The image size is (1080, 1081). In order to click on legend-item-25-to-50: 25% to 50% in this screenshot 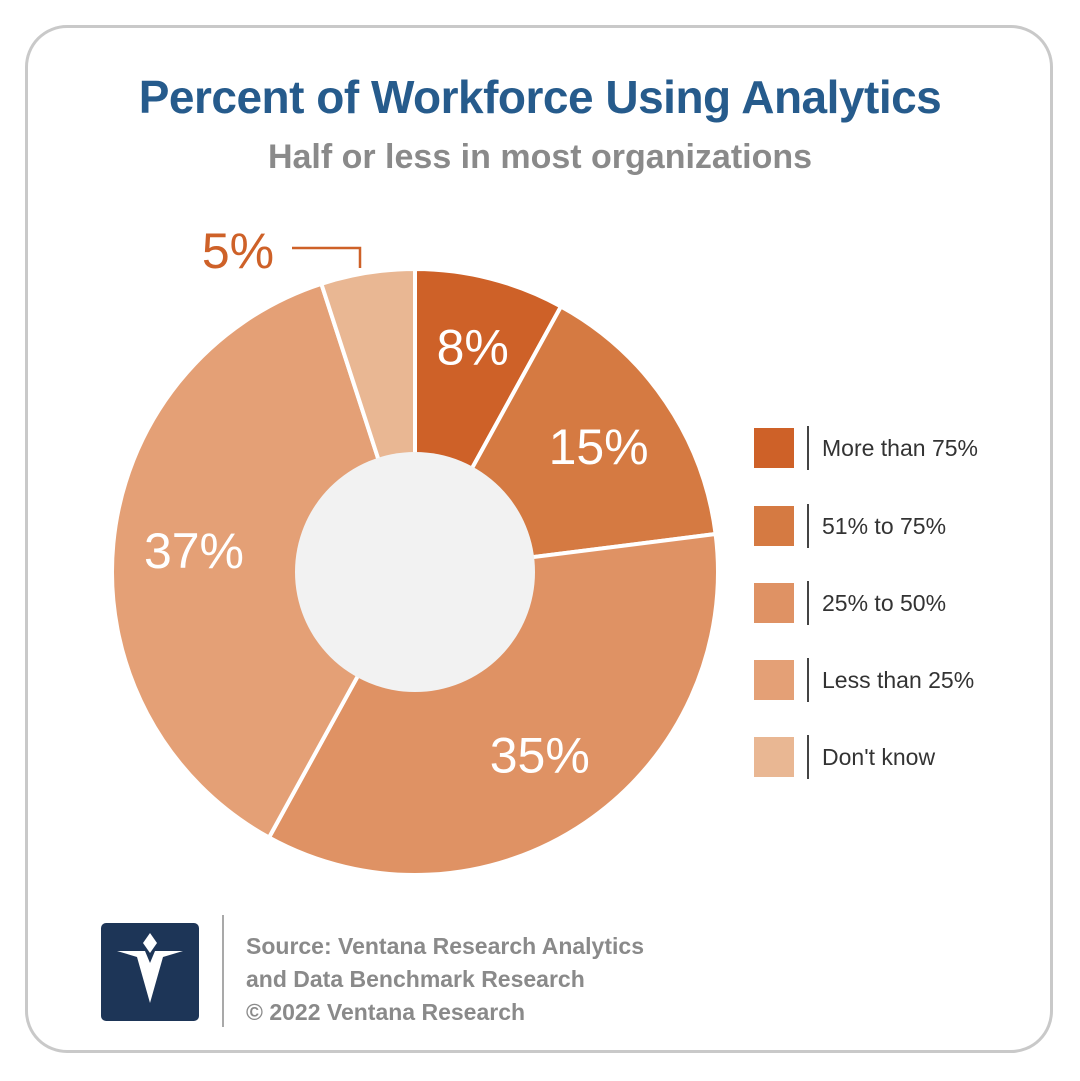, I will do `click(899, 603)`.